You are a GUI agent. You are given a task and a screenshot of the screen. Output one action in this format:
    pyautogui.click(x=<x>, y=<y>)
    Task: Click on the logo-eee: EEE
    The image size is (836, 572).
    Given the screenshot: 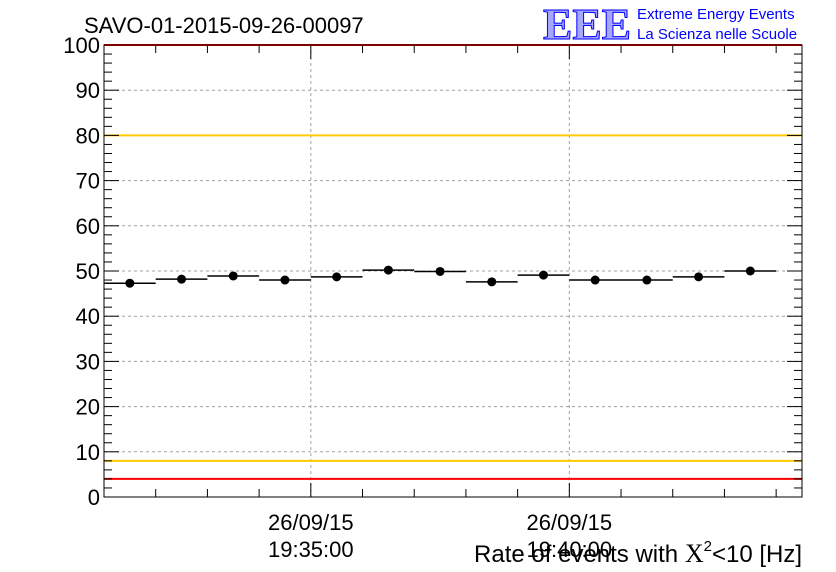 What is the action you would take?
    pyautogui.click(x=587, y=24)
    